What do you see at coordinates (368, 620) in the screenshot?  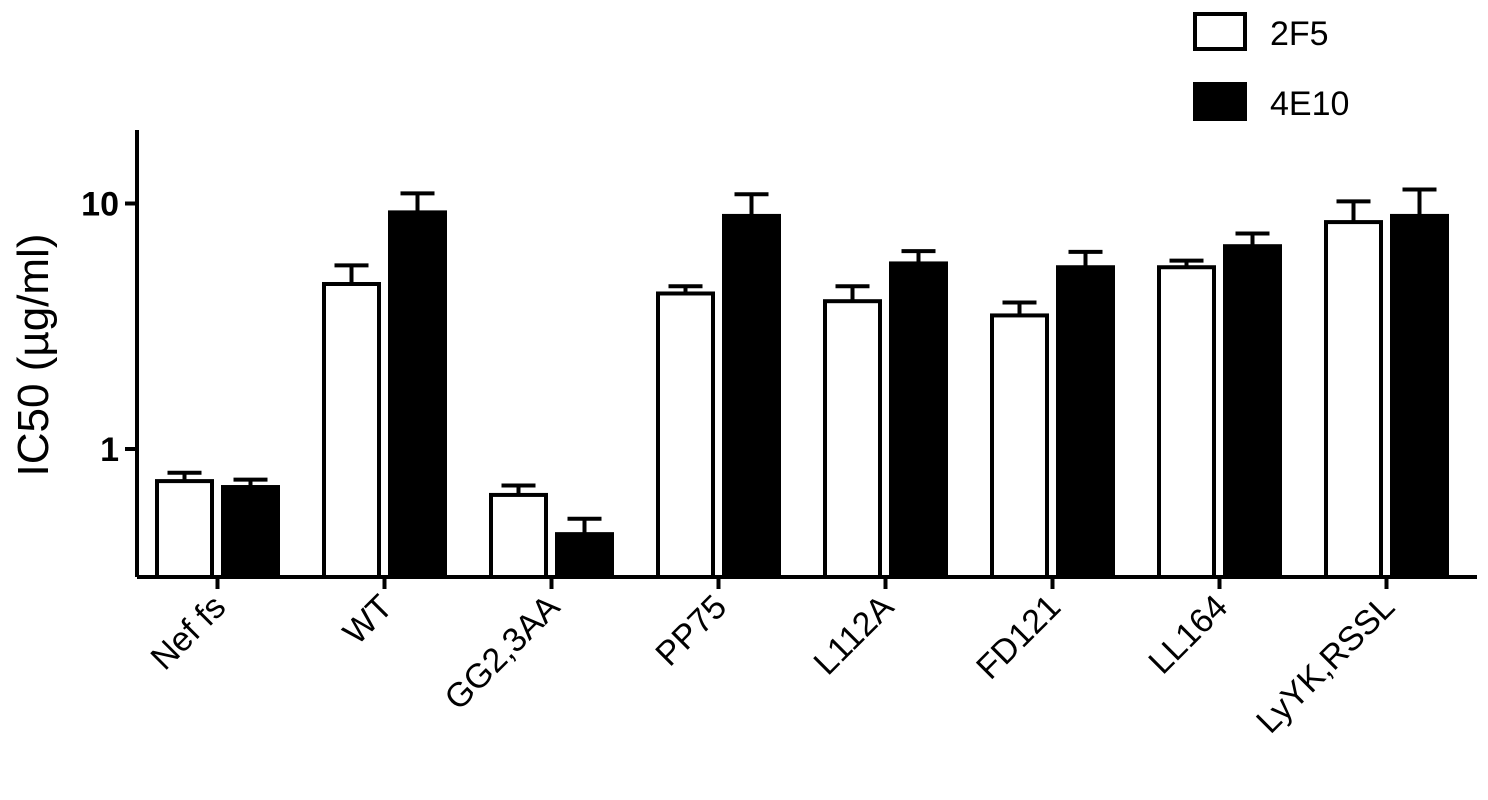 I see `x-tick-label: WT` at bounding box center [368, 620].